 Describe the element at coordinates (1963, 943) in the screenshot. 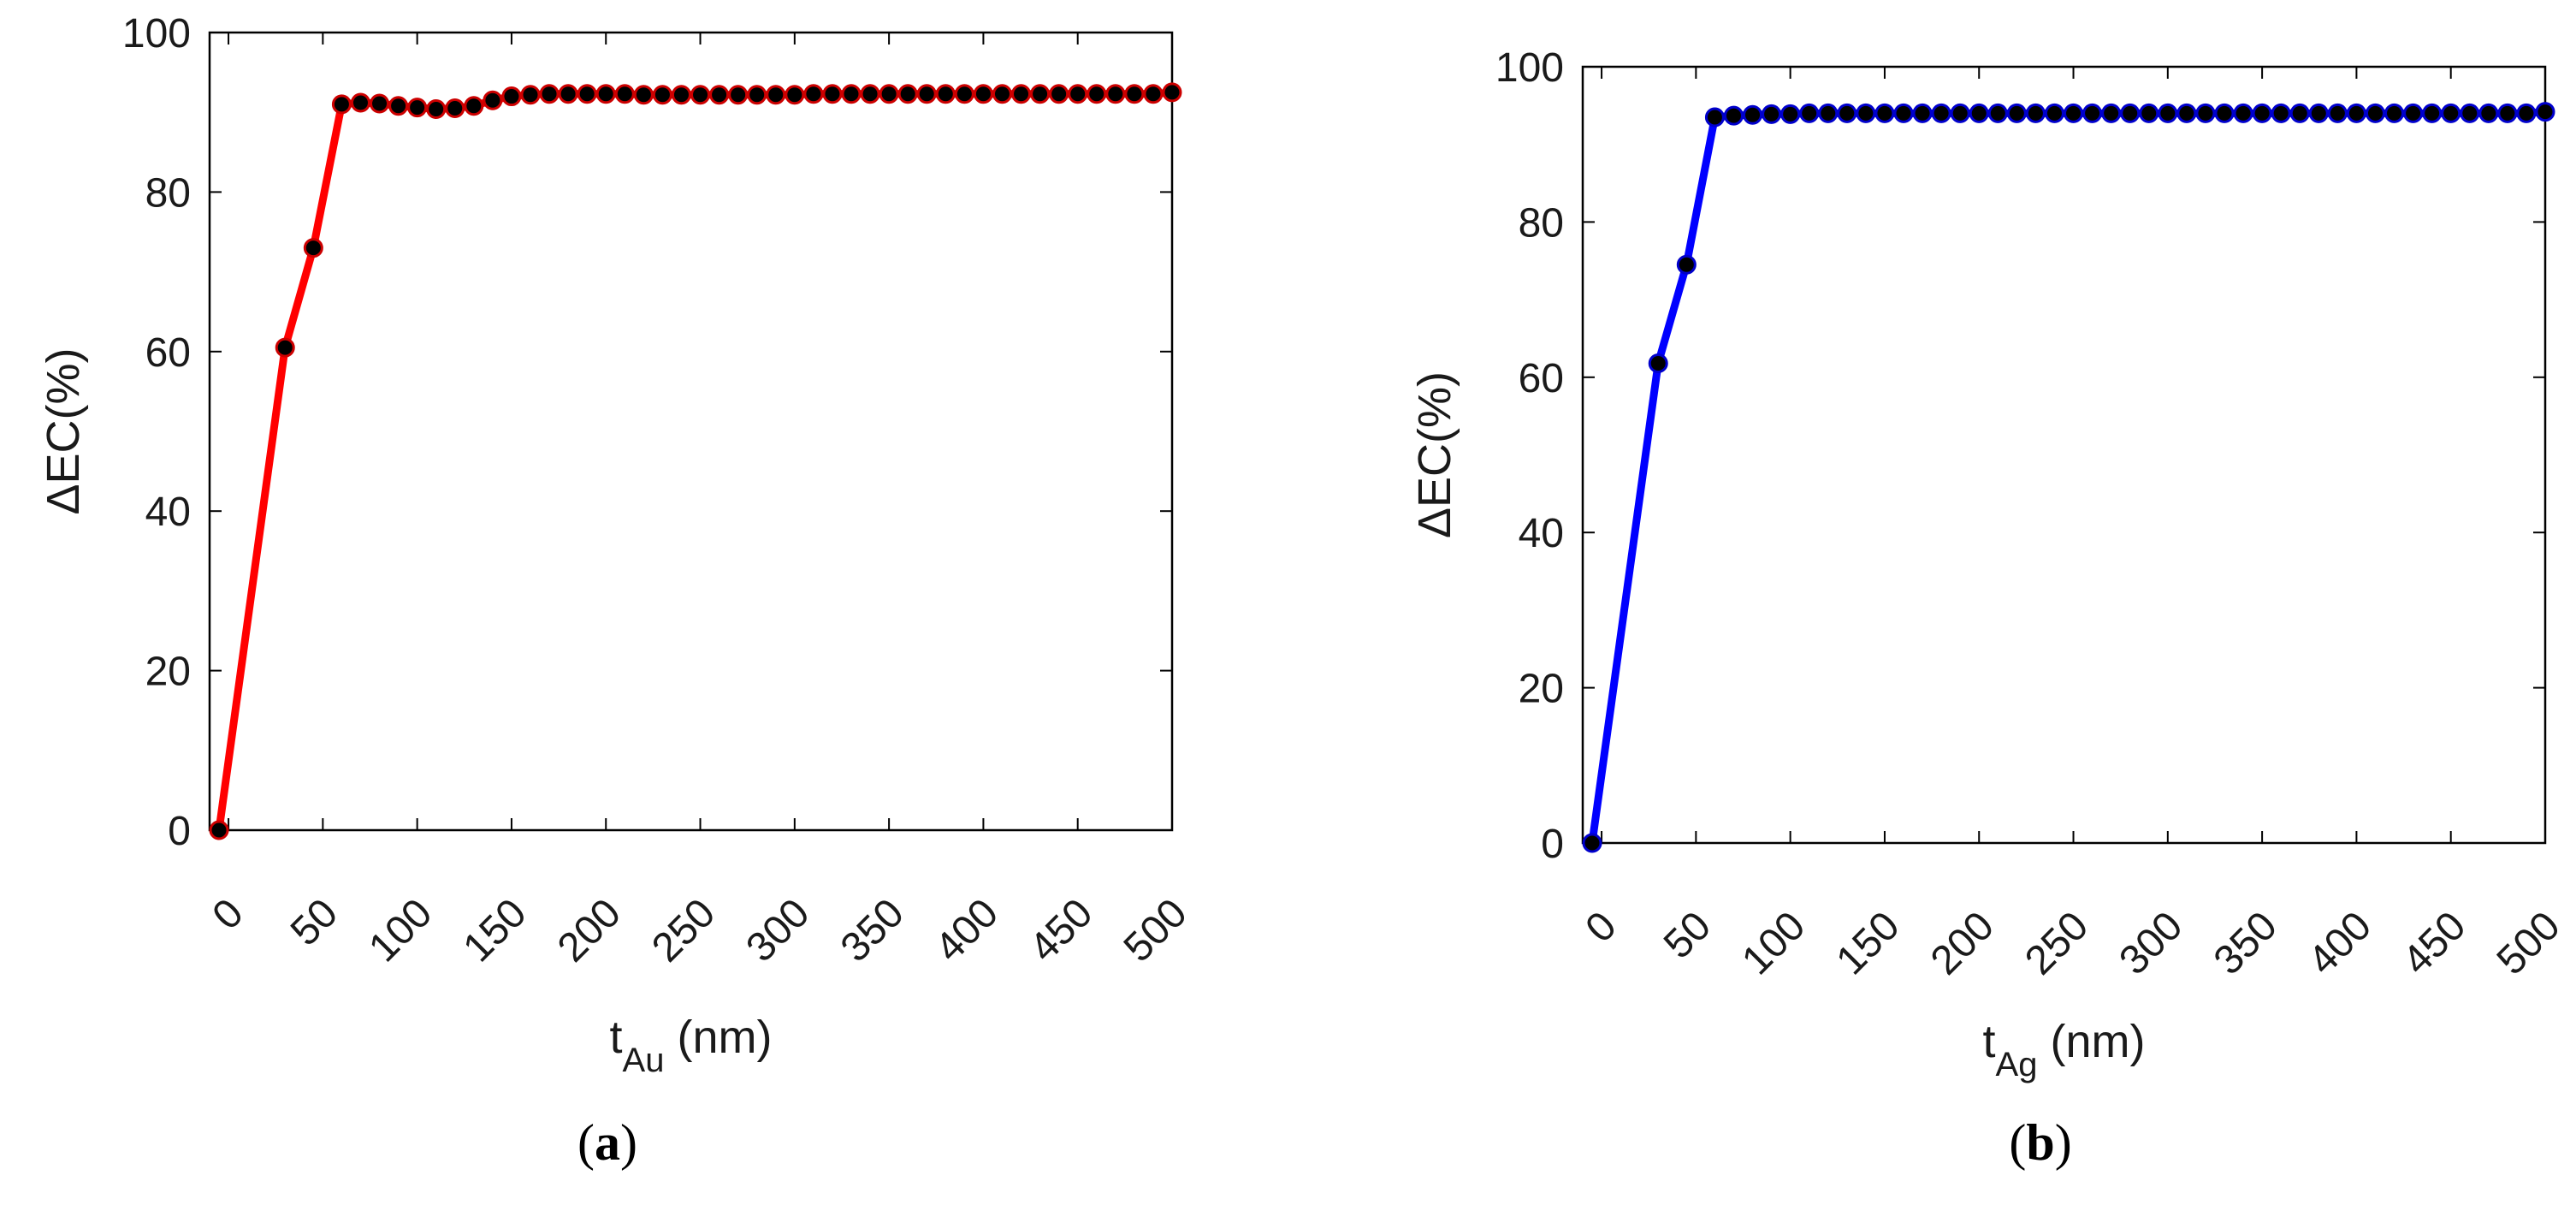

I see `x-tick-label: 200` at that location.